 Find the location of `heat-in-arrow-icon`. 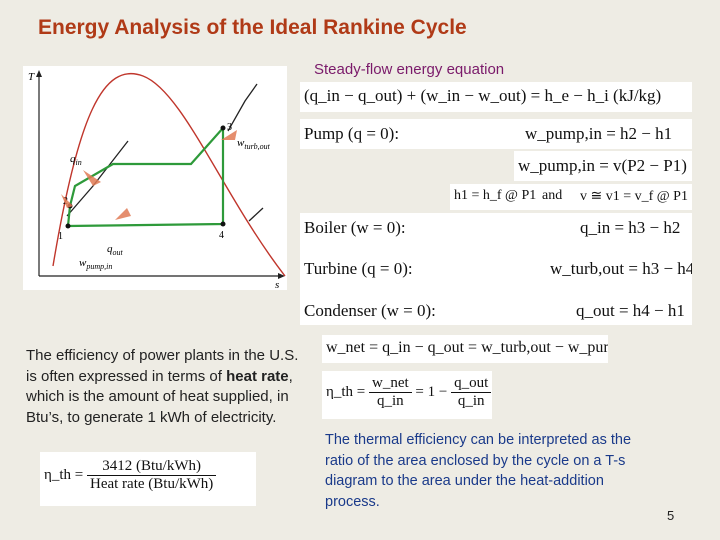

heat-in-arrow-icon is located at coordinates (92, 178).